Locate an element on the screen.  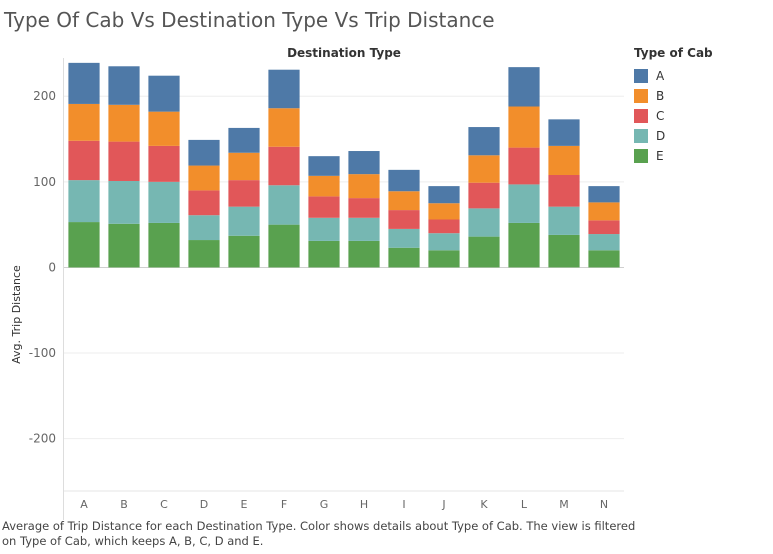
bar-segment-g-a is located at coordinates (324, 166).